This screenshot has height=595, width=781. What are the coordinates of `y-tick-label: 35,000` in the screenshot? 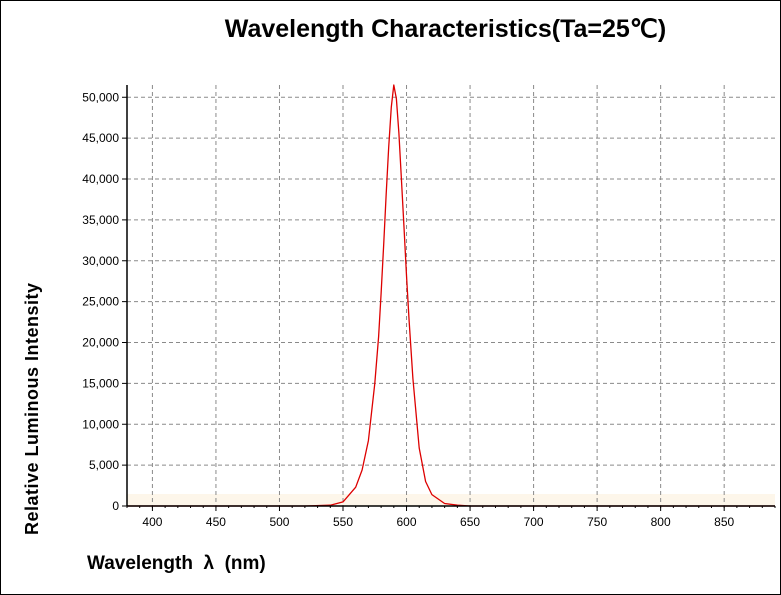 It's located at (100, 220).